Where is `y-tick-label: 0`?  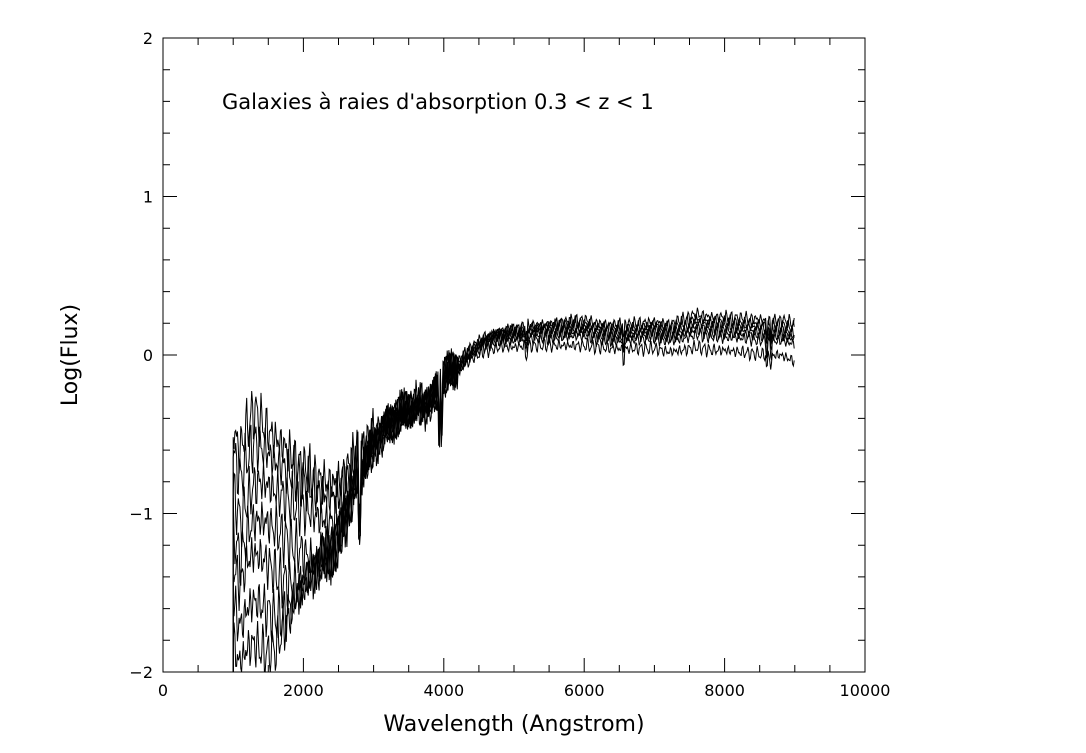 y-tick-label: 0 is located at coordinates (148, 355).